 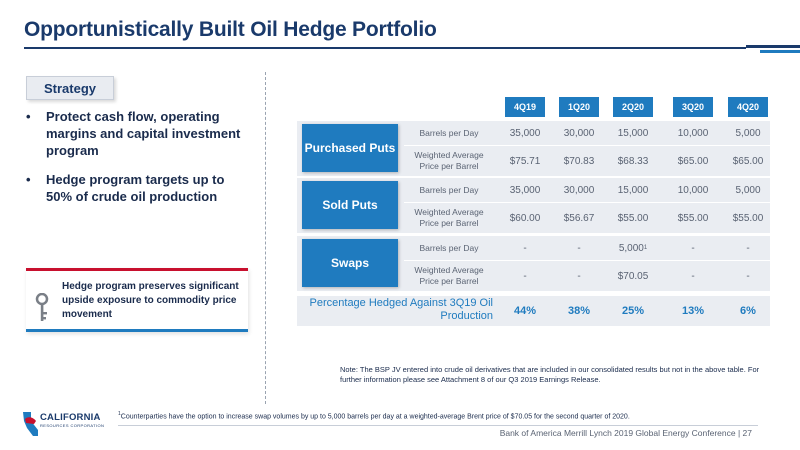 I want to click on california-map-icon, so click(x=30, y=424).